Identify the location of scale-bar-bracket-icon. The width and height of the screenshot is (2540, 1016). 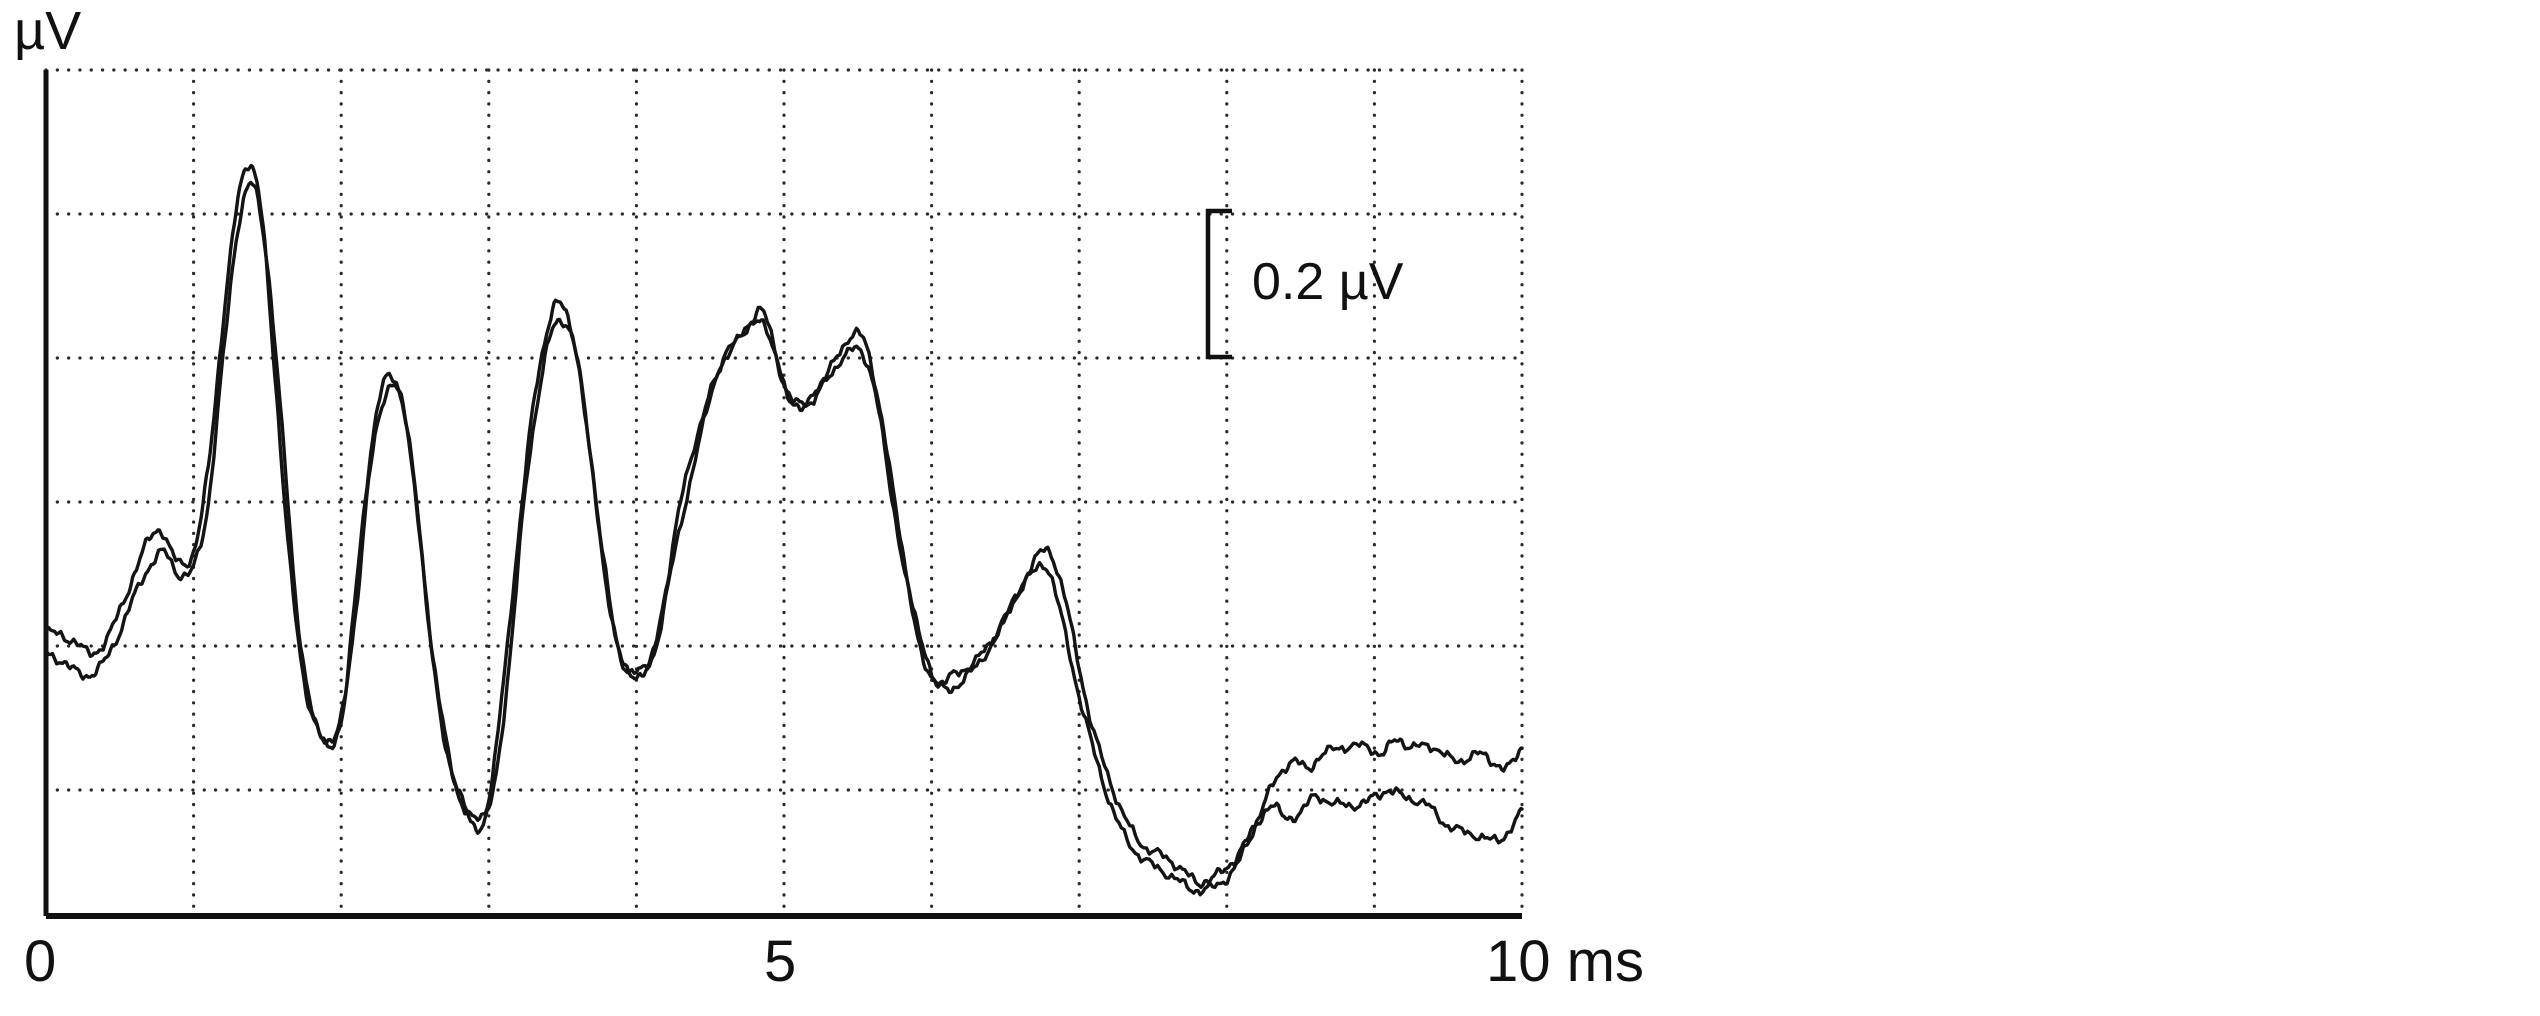
(1218, 284).